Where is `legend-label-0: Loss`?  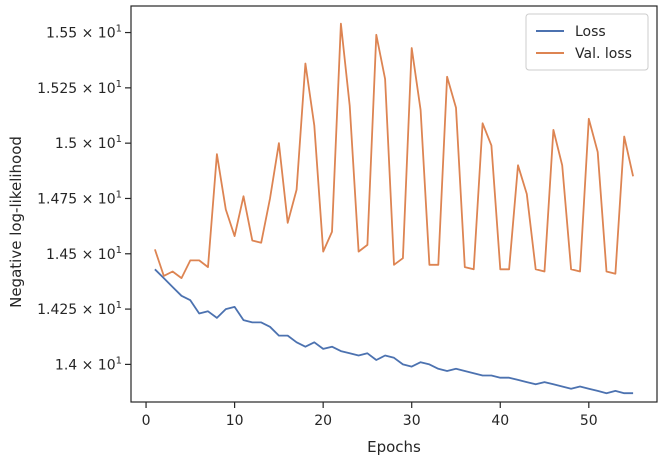 legend-label-0: Loss is located at coordinates (590, 32).